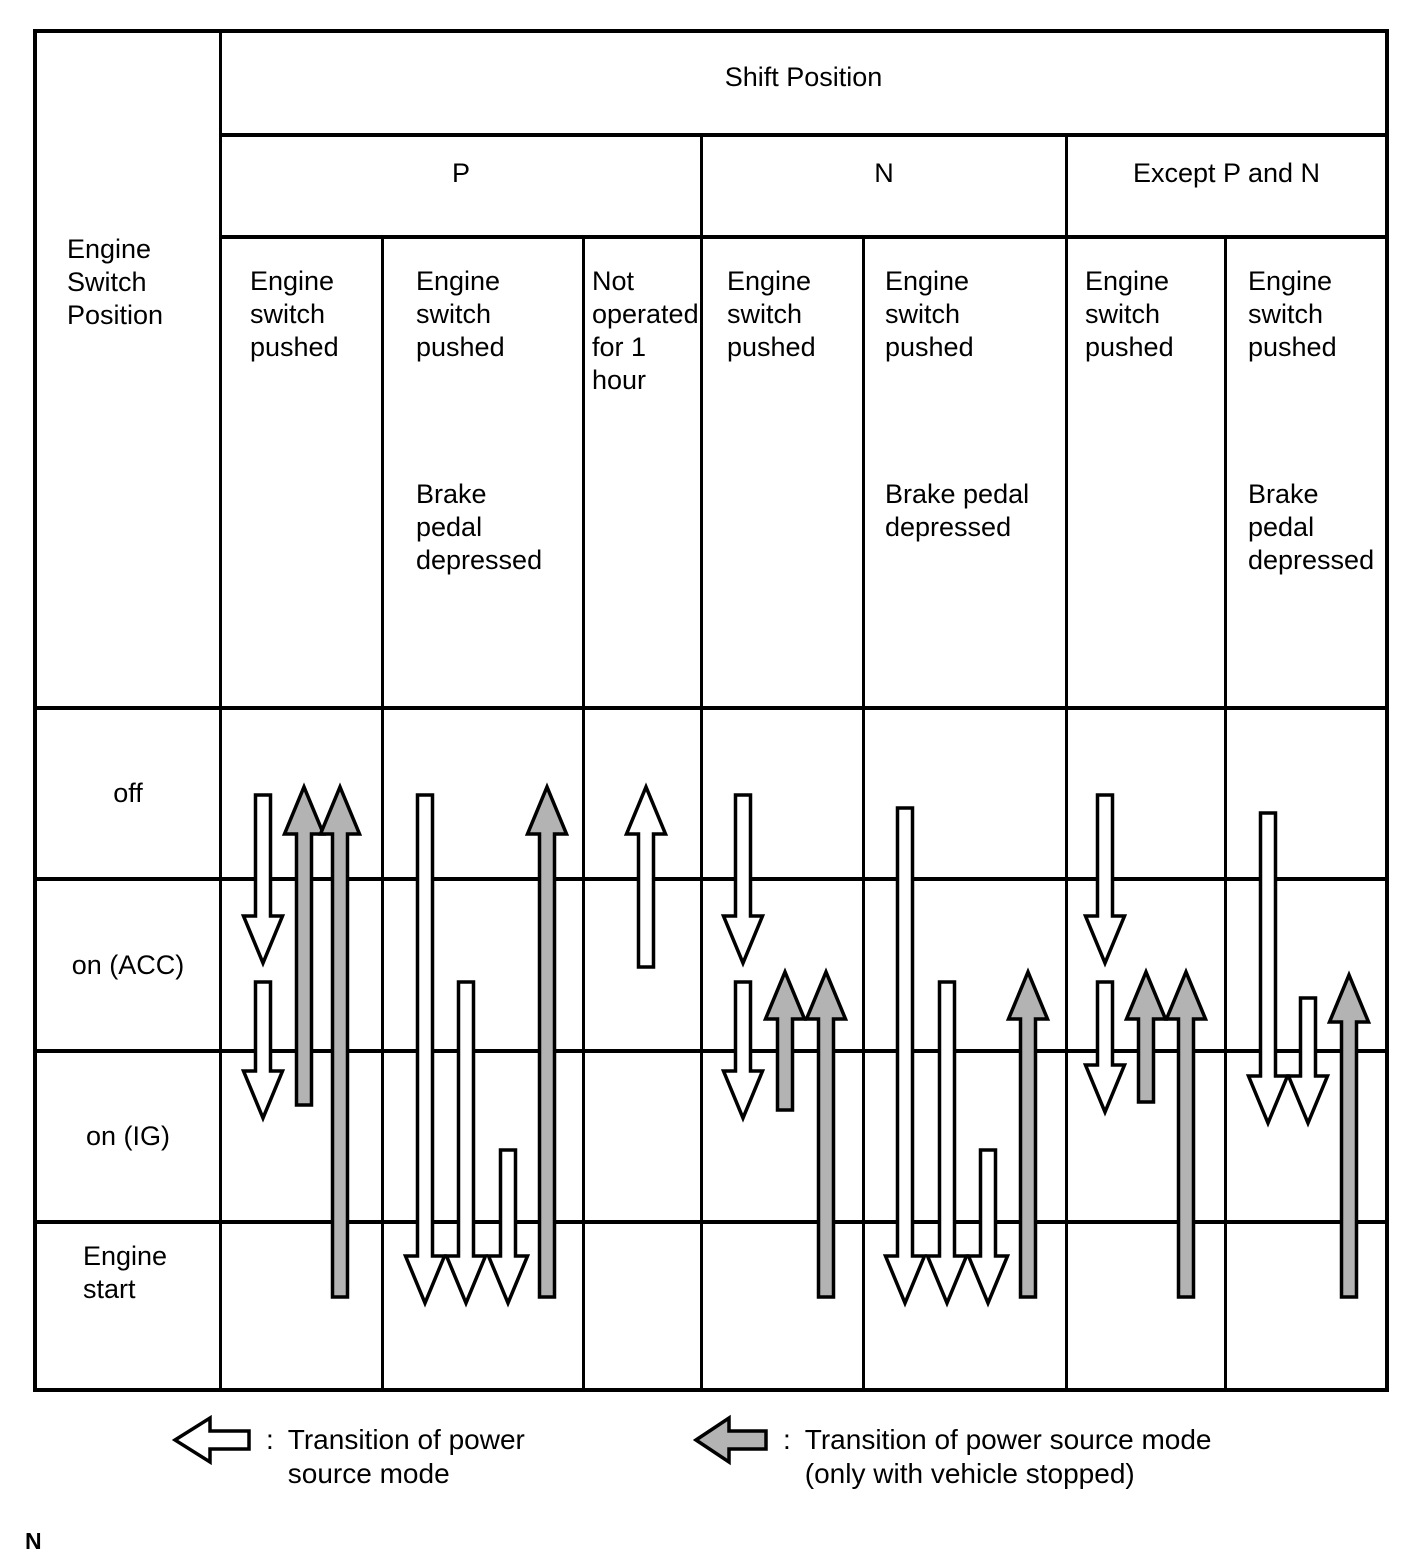 The image size is (1421, 1559). I want to click on condition-primary: Not operated for 1 hour, so click(645, 330).